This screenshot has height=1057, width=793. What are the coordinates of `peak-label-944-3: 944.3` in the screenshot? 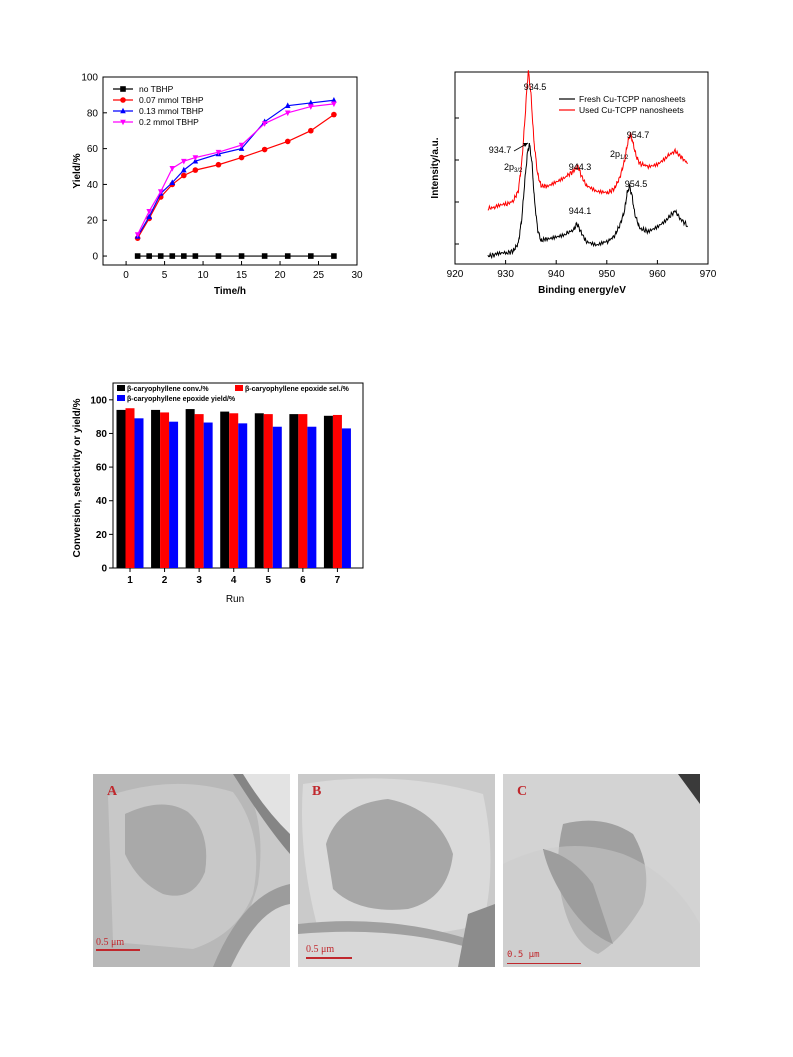 It's located at (580, 167).